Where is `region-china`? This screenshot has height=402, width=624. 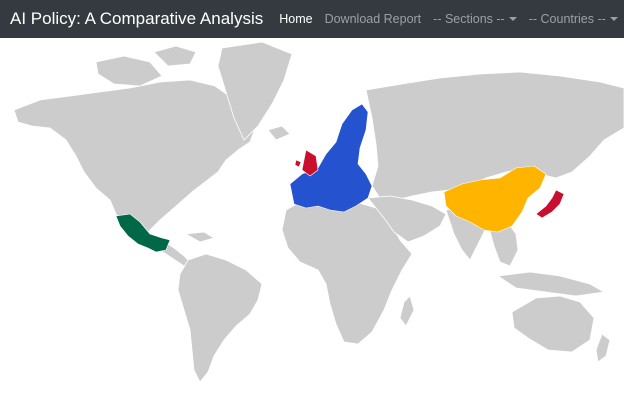
region-china is located at coordinates (495, 199).